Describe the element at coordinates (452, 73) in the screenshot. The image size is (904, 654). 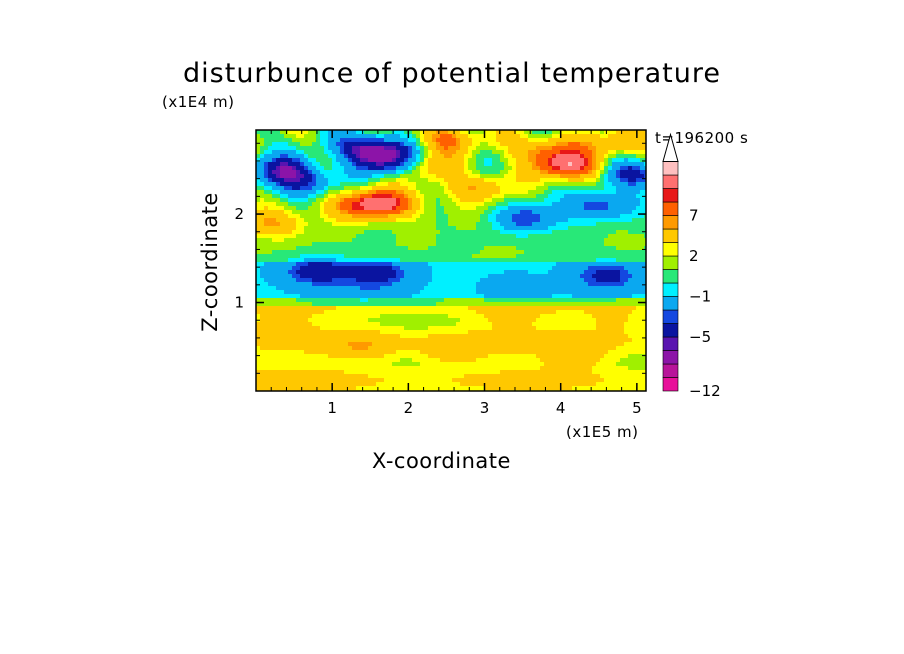
I see `chart-title: disturbunce of potential temperature` at that location.